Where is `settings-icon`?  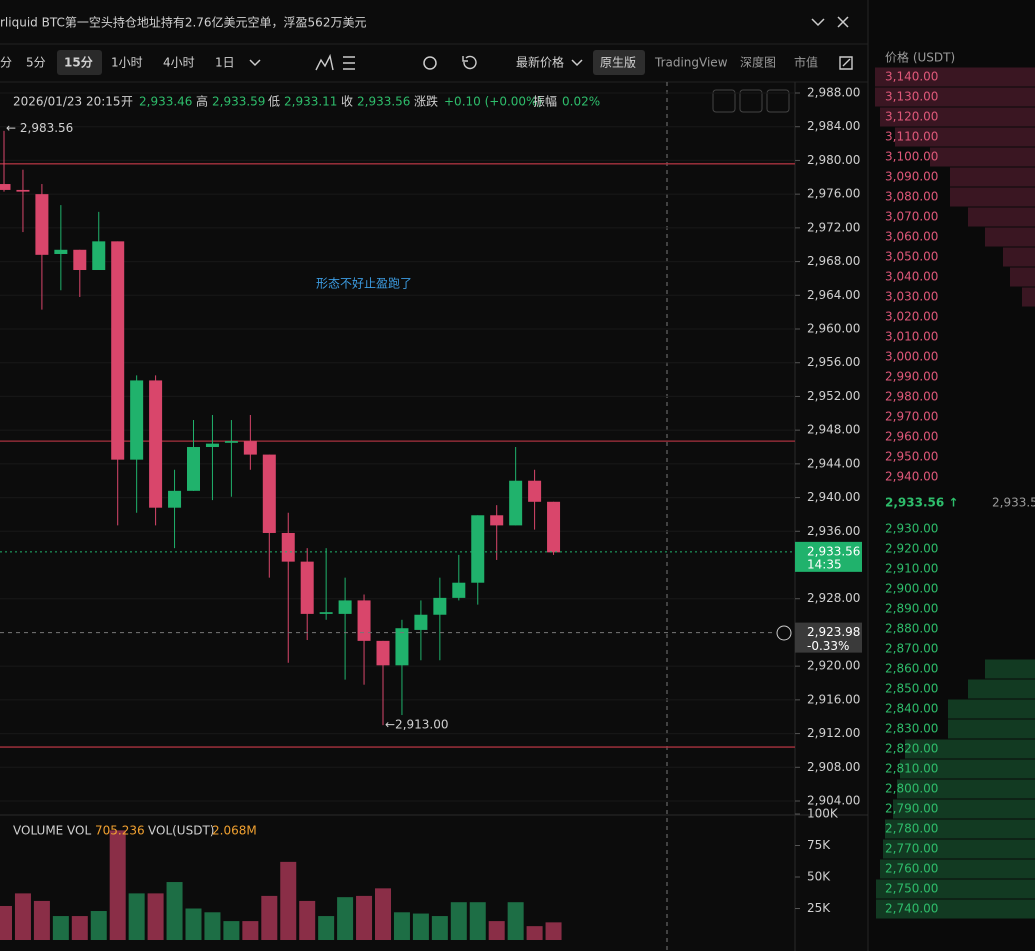 settings-icon is located at coordinates (430, 63).